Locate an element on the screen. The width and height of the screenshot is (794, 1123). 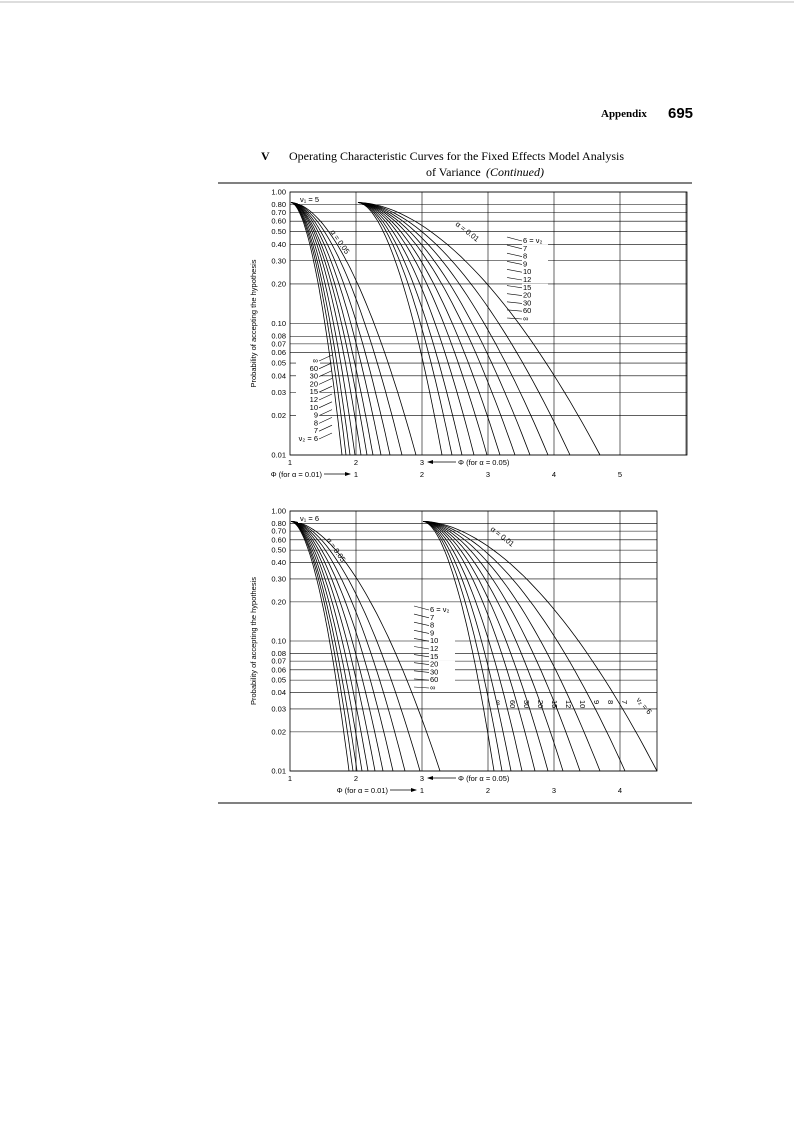
nu1-label: ν₁ = 5 is located at coordinates (309, 199).